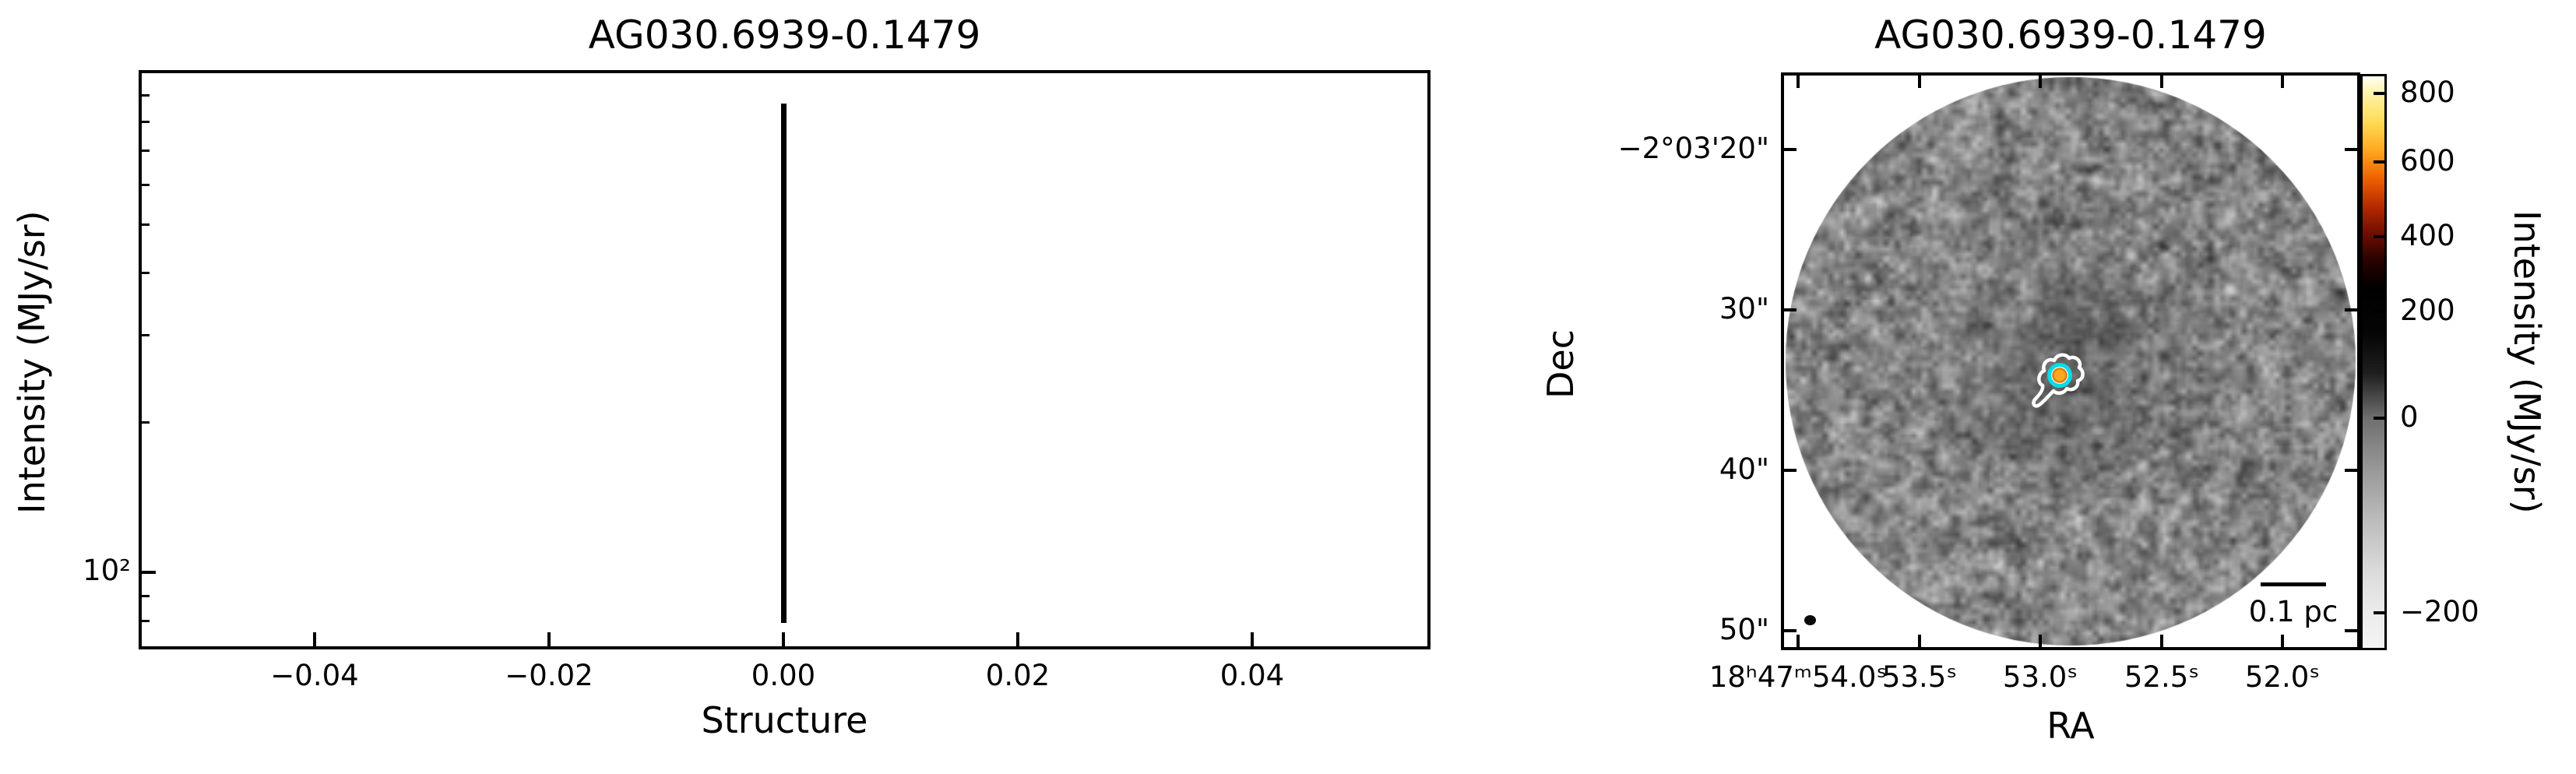 The height and width of the screenshot is (774, 2576). I want to click on colorbar-tick-label: 200, so click(2427, 310).